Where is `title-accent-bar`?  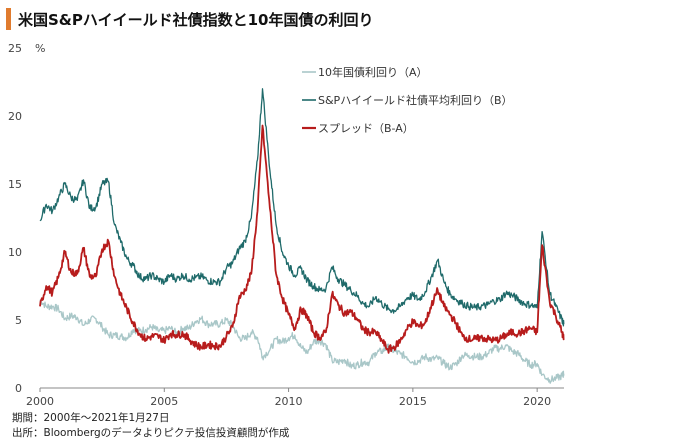
title-accent-bar is located at coordinates (8, 19).